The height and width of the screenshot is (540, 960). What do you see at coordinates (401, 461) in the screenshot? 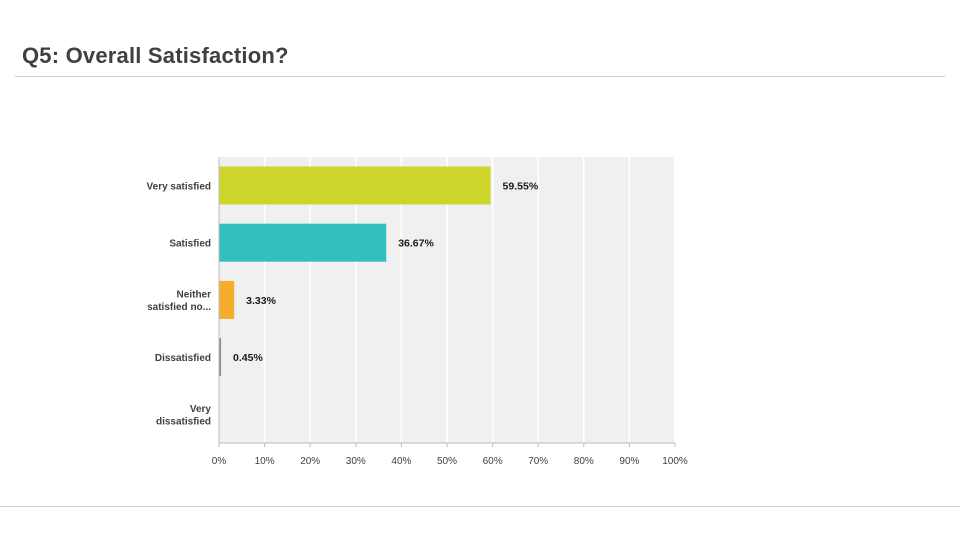
I see `x-tick-label: 40%` at bounding box center [401, 461].